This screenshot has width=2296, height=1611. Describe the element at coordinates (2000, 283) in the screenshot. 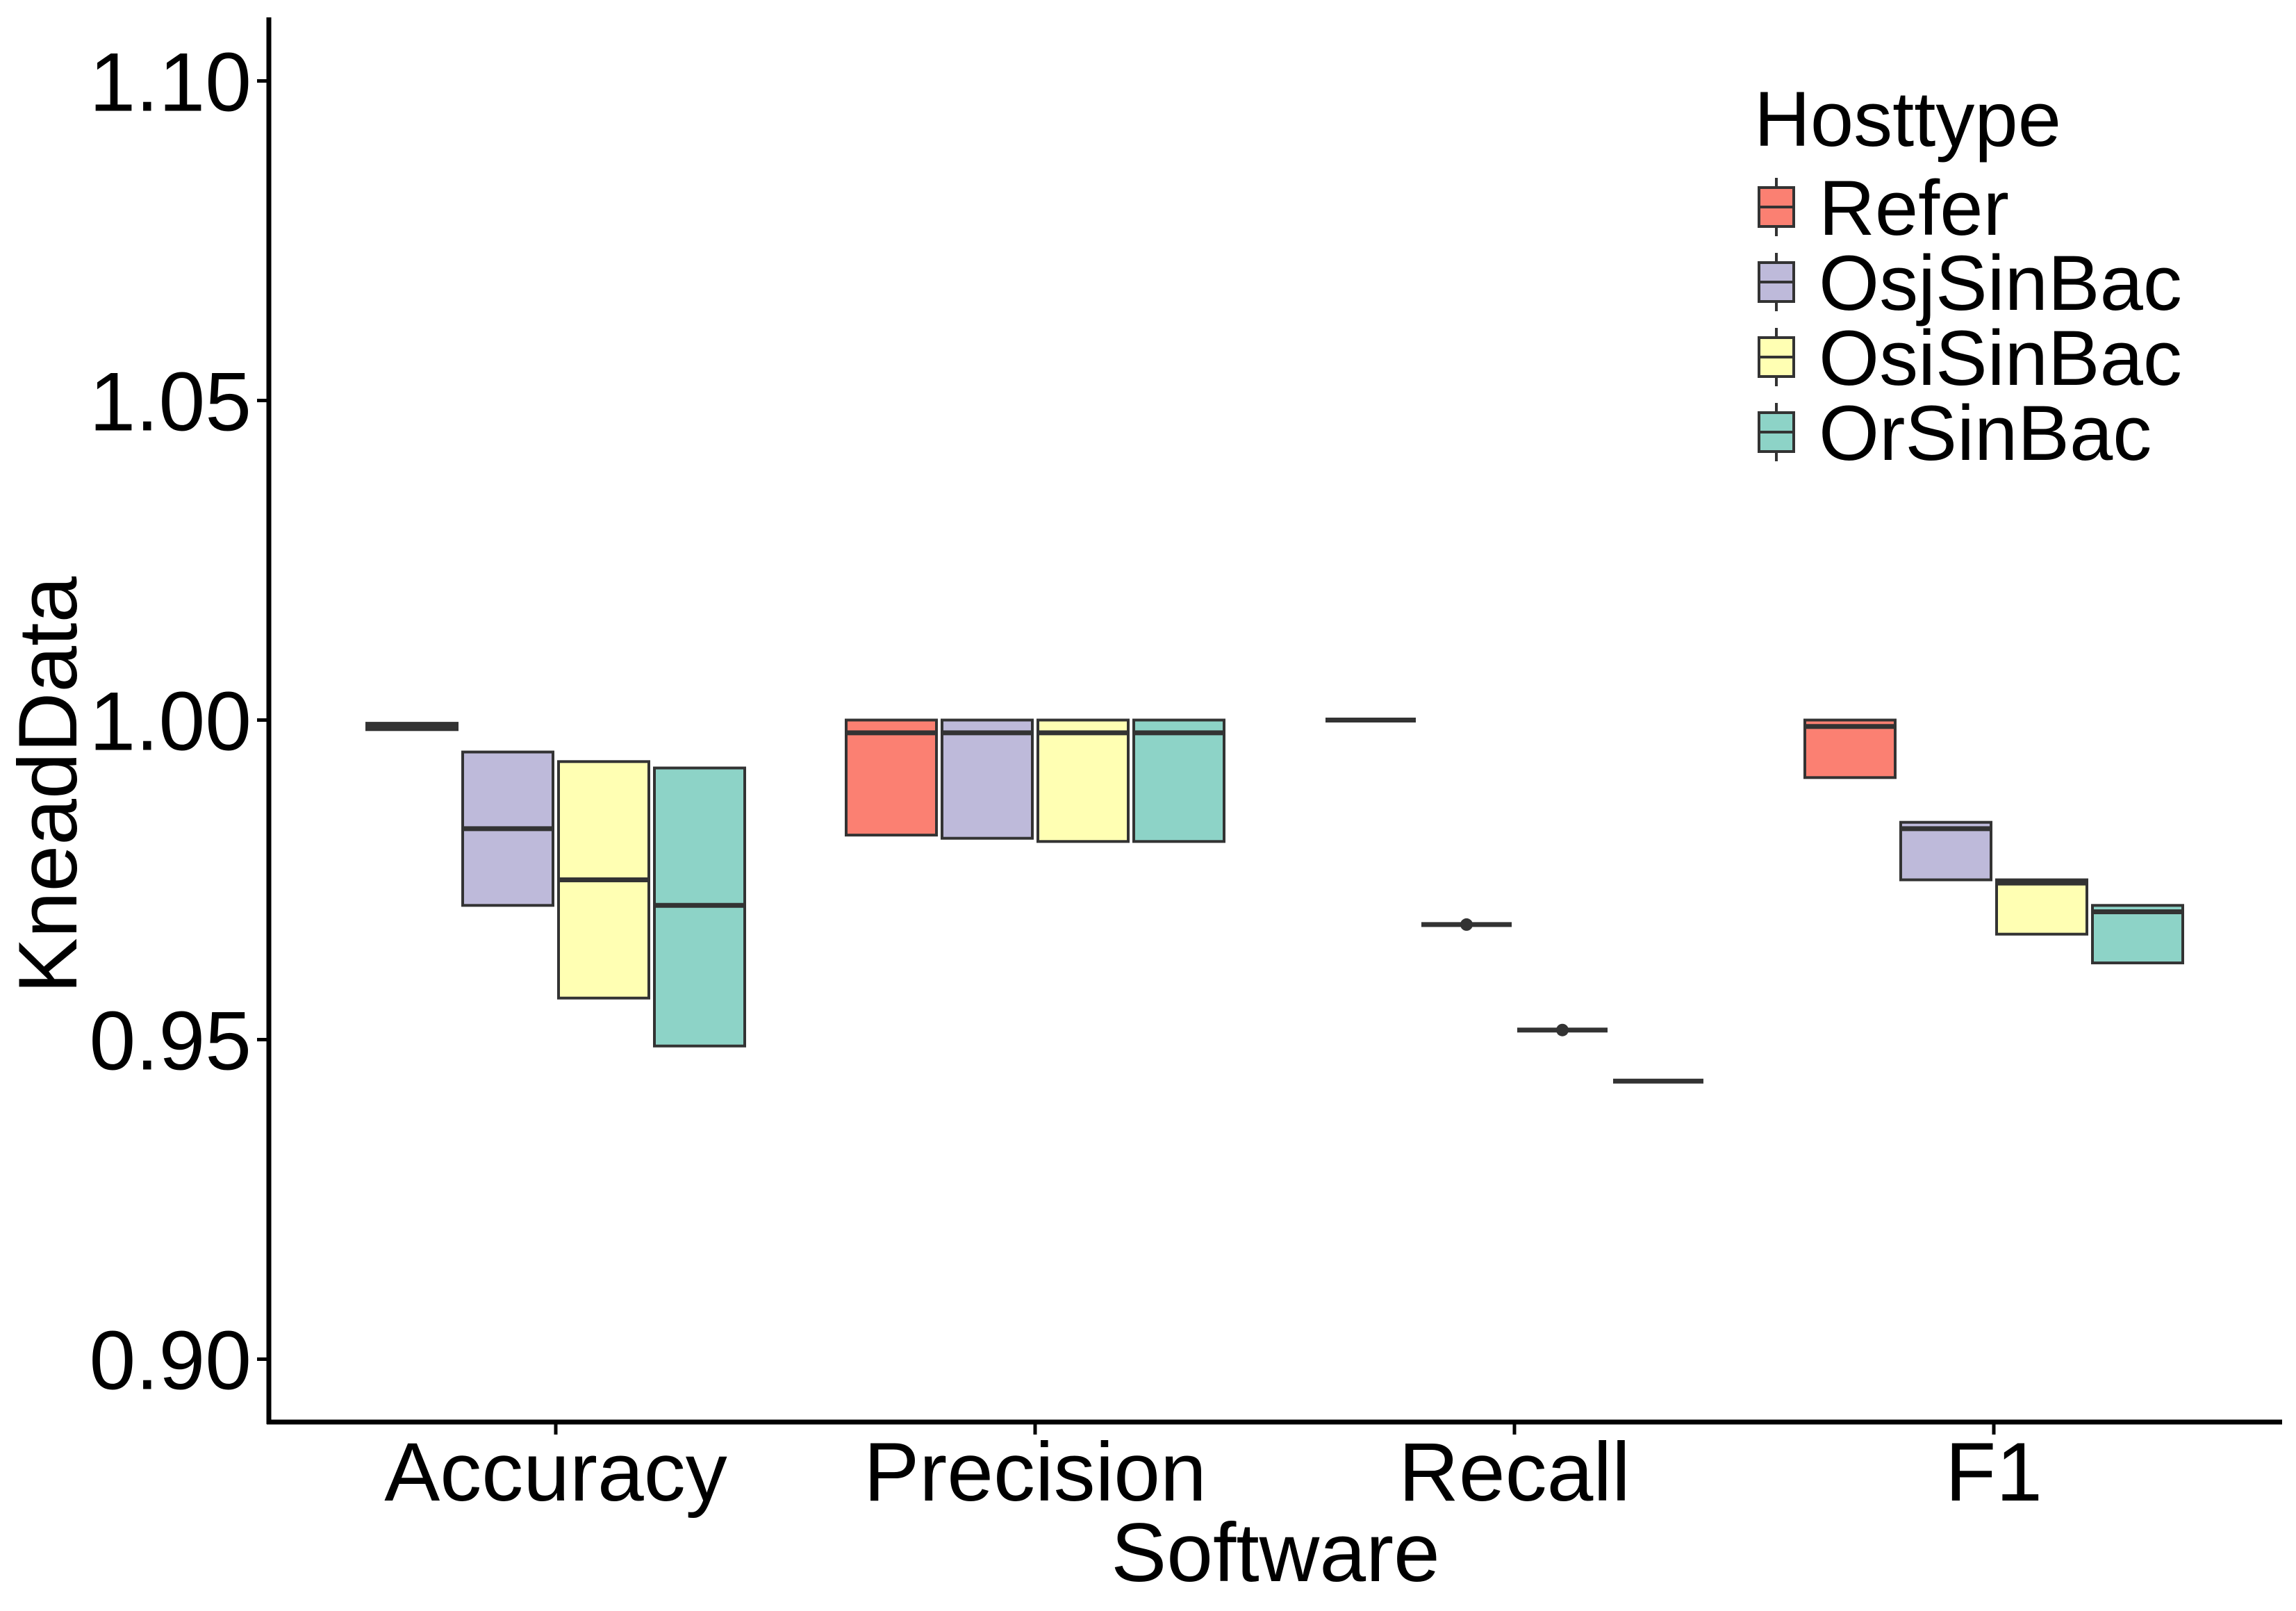

I see `legend-label: OsjSinBac` at that location.